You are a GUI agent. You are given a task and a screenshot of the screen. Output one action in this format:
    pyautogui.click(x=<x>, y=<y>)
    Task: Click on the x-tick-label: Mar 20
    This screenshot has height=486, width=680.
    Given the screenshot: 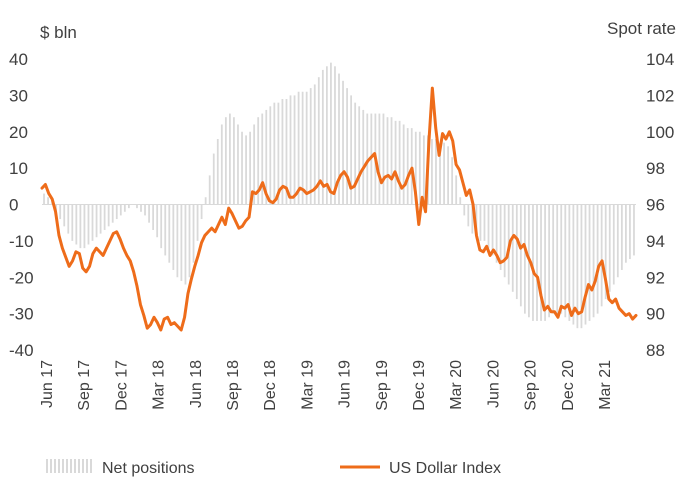 What is the action you would take?
    pyautogui.click(x=456, y=385)
    